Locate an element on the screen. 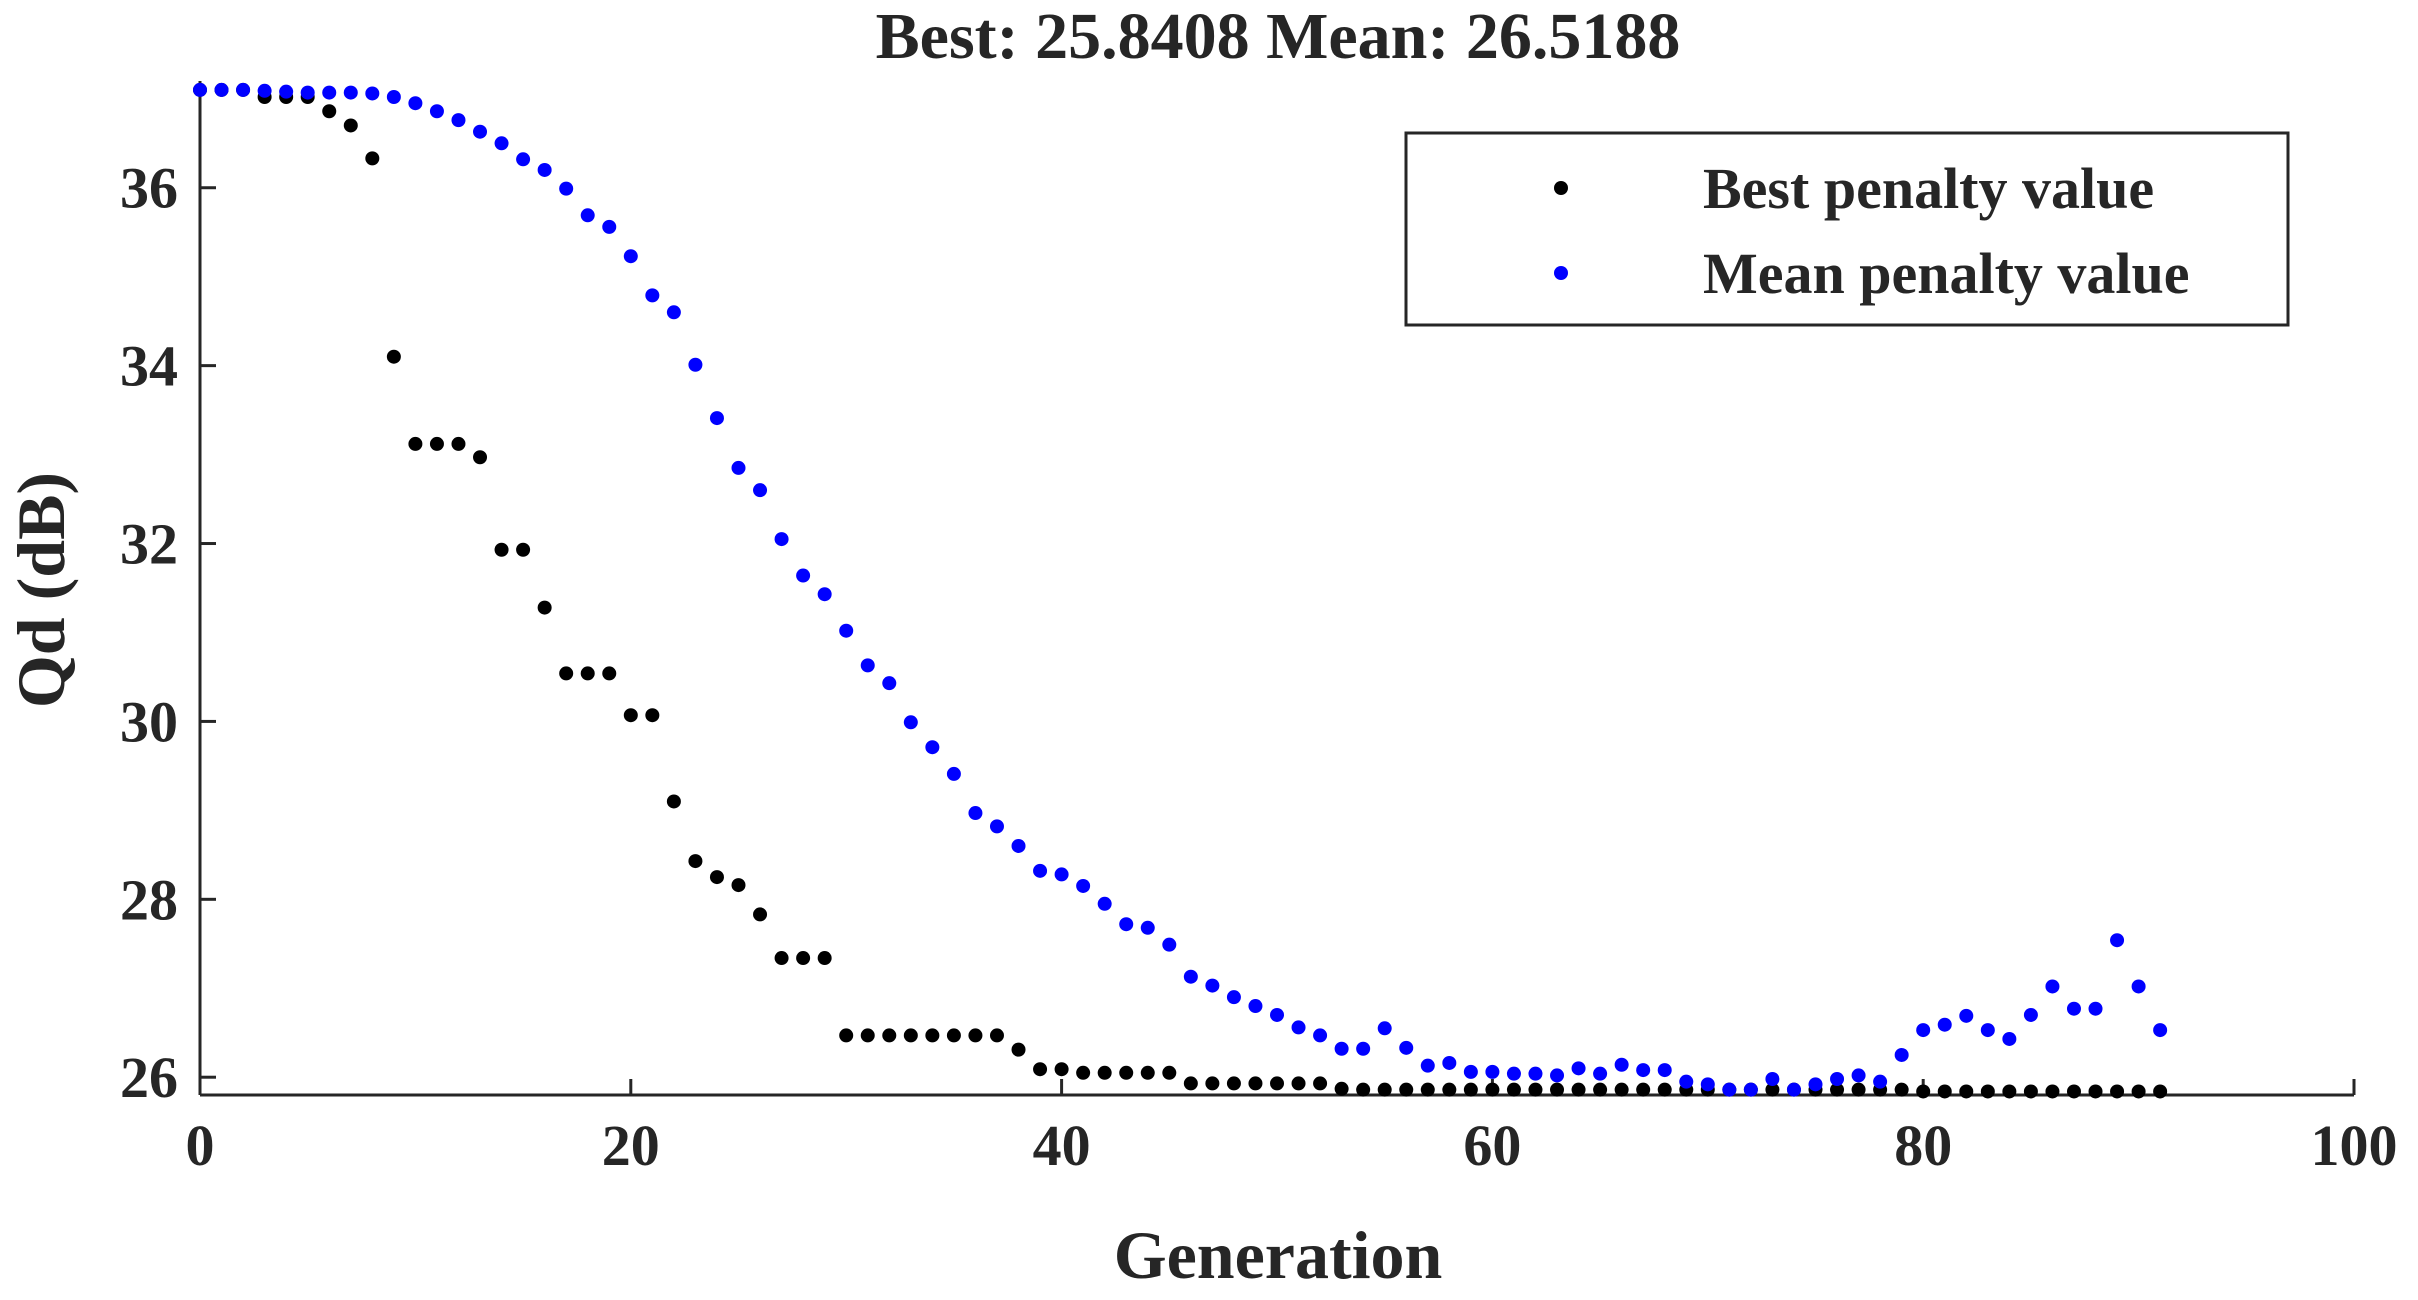  y-tick-label: 36 is located at coordinates (149, 188).